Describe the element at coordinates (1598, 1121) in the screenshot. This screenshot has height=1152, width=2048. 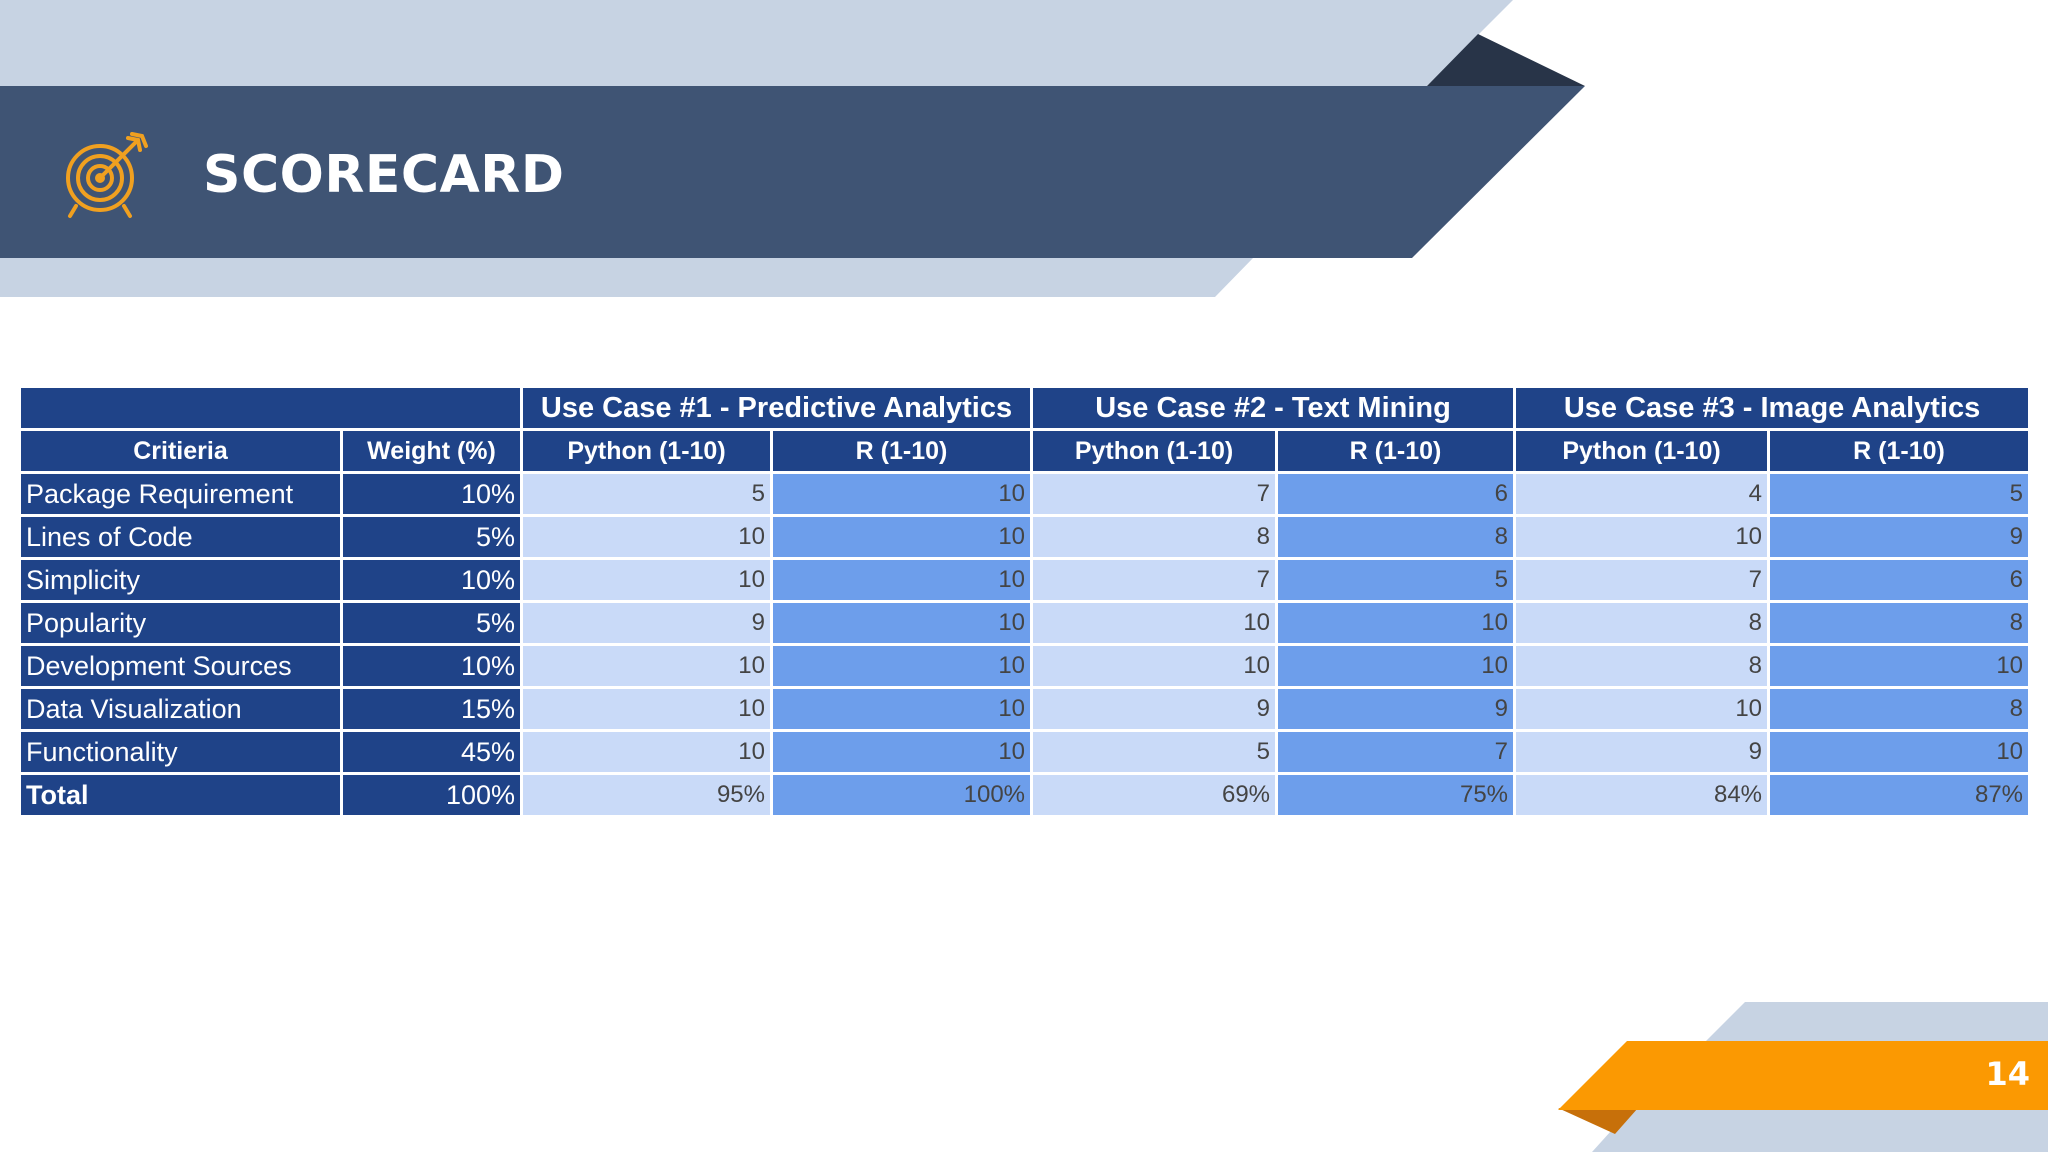
I see `footer-dark-orange` at that location.